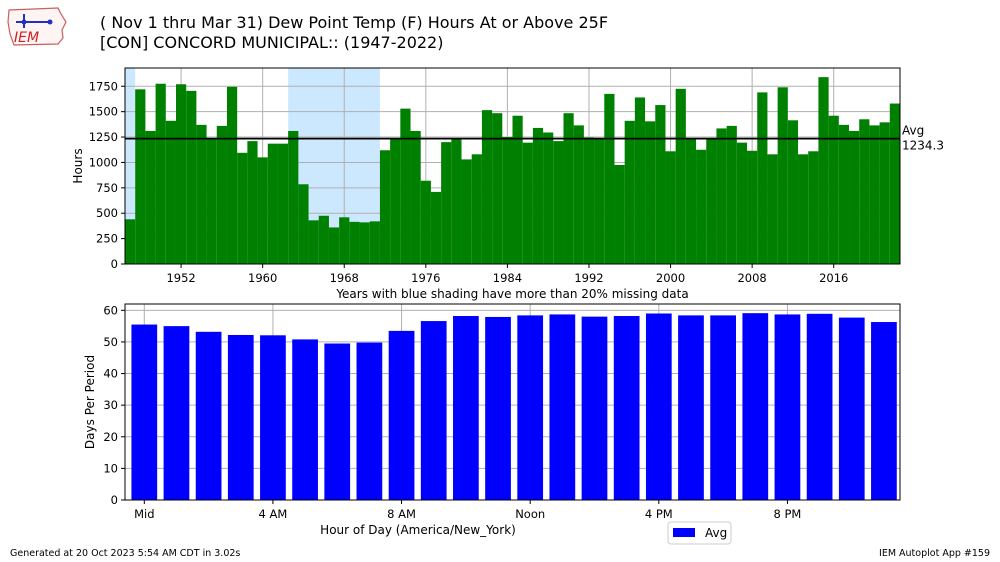 Image resolution: width=1000 pixels, height=562 pixels. Describe the element at coordinates (716, 533) in the screenshot. I see `legend-label: Avg` at that location.